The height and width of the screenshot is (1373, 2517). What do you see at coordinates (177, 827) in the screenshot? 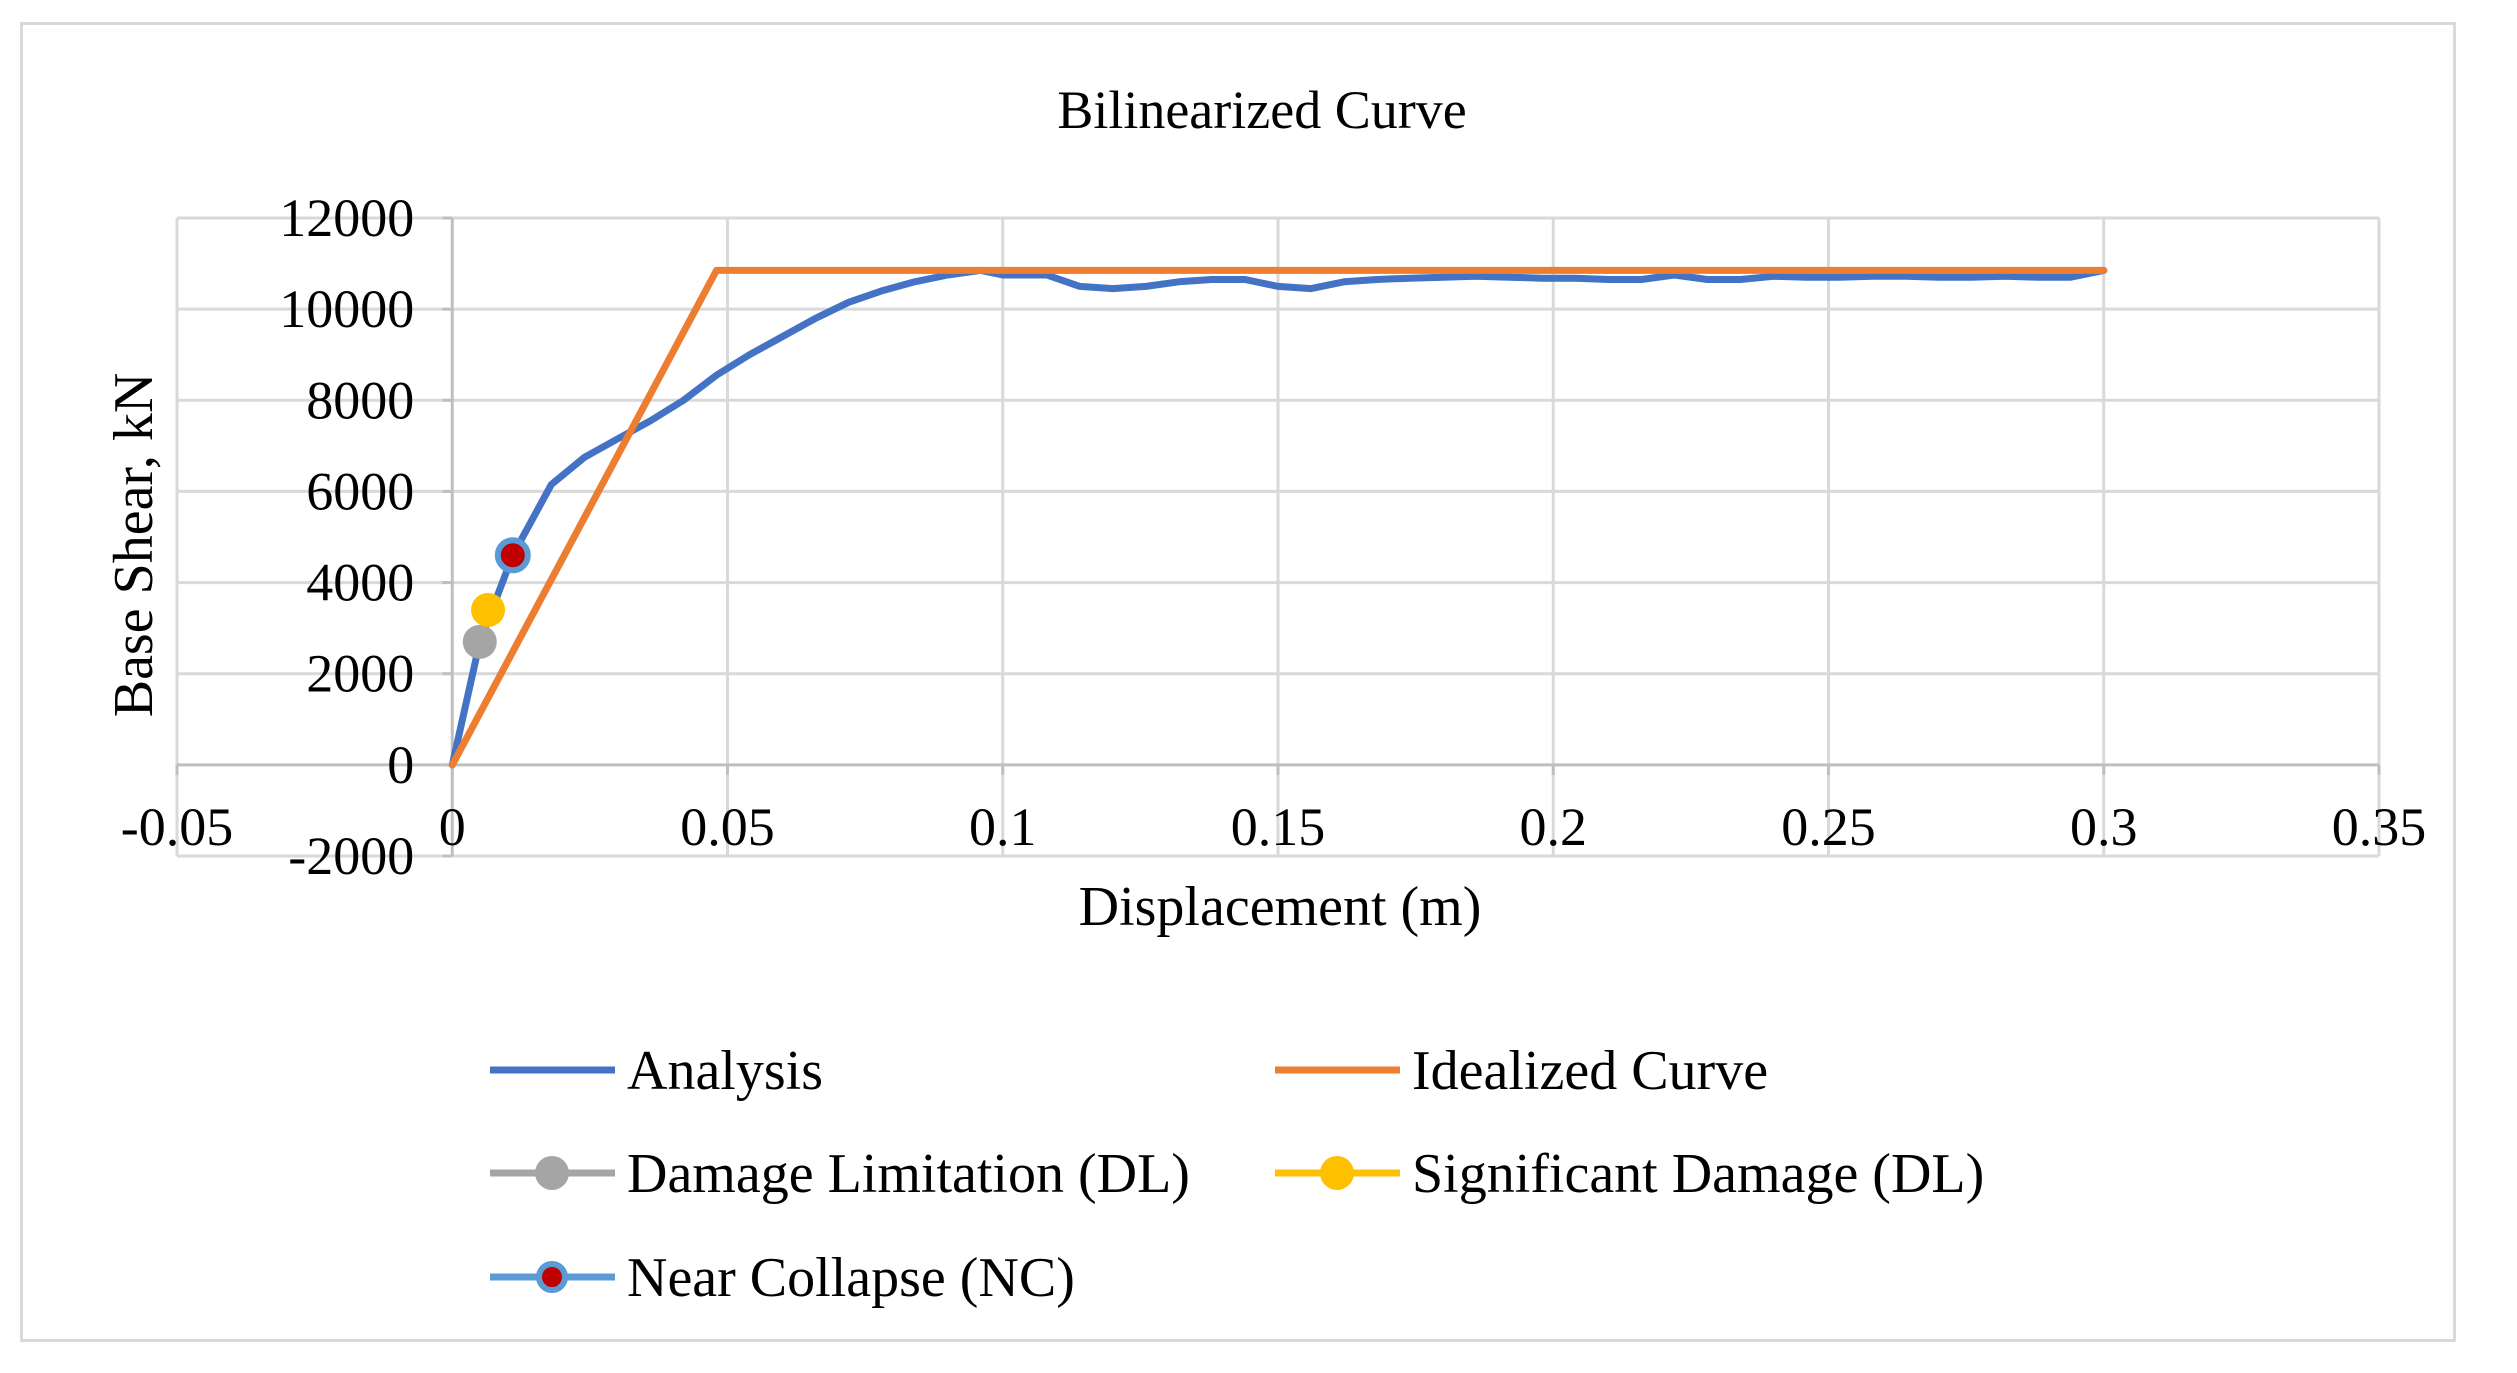
I see `x-tick-label: -0.05` at bounding box center [177, 827].